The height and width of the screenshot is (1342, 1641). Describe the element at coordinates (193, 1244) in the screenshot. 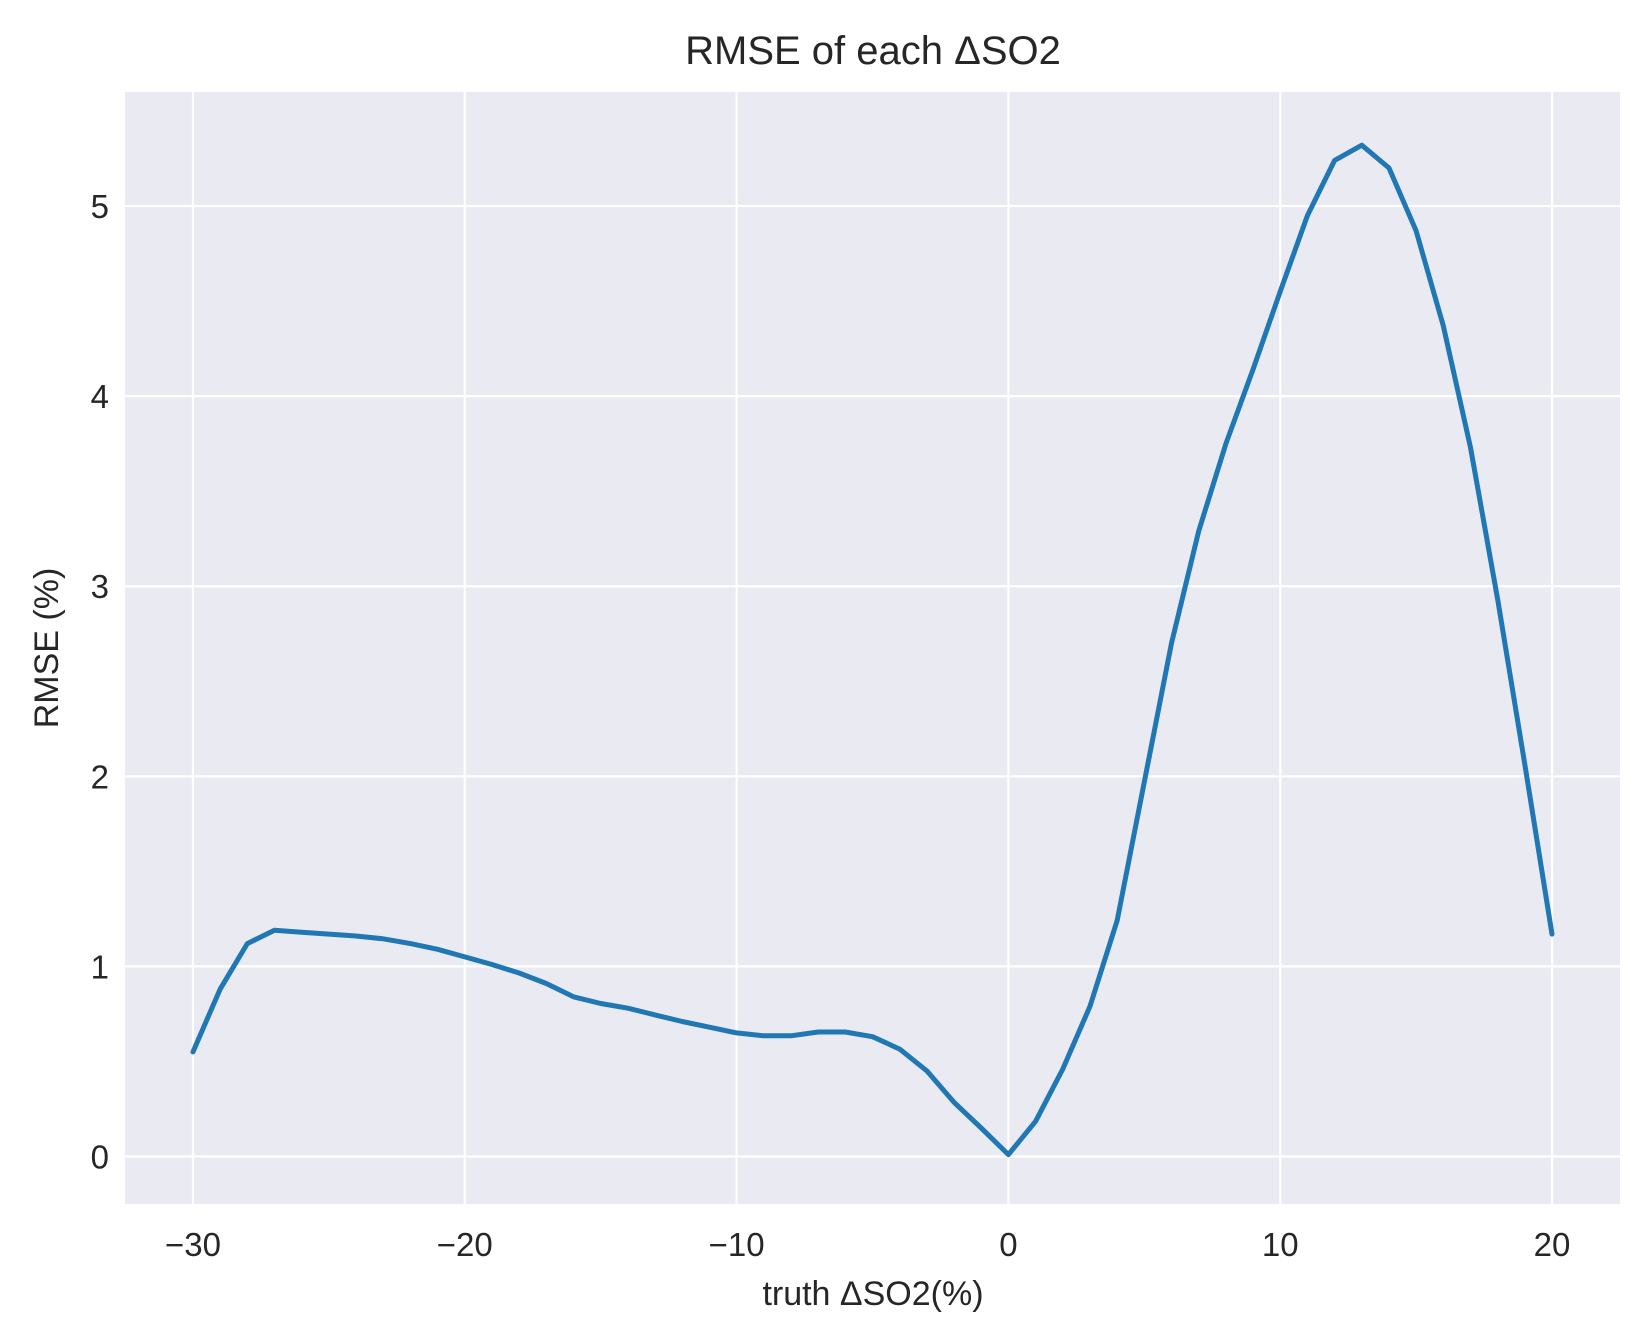

I see `x-tick-label: −30` at that location.